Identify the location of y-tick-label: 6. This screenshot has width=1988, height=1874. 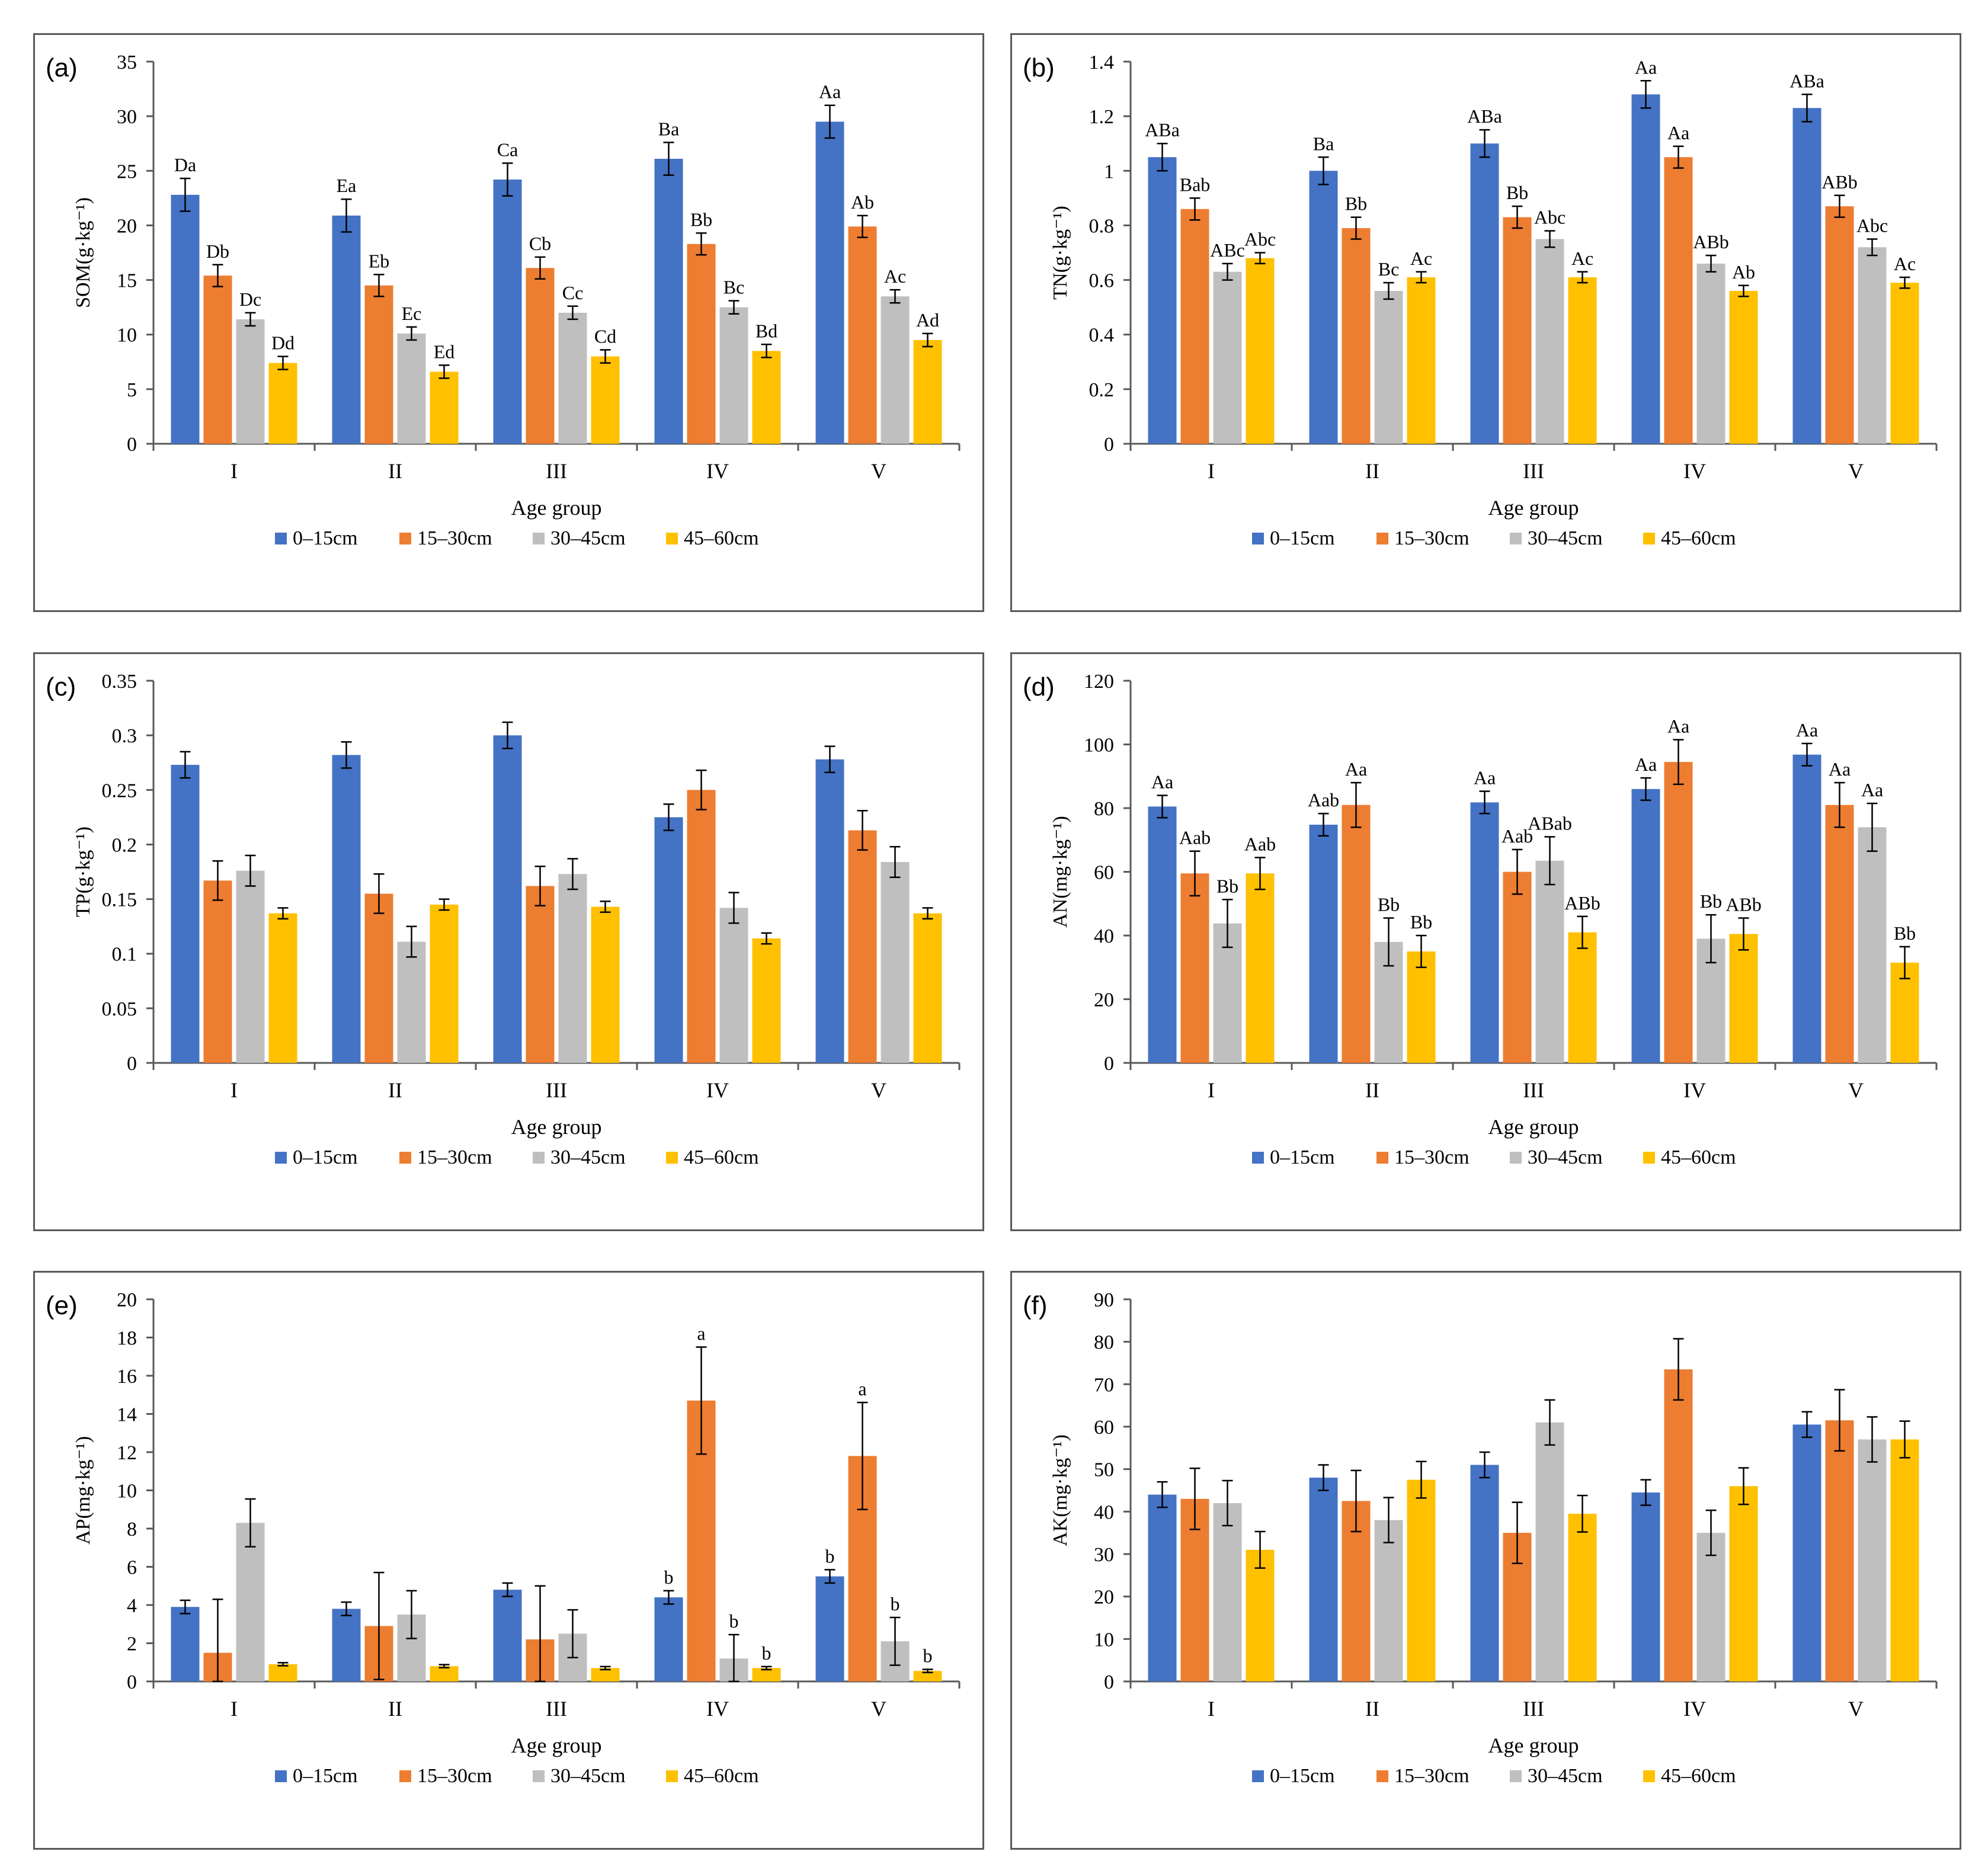
(132, 1568).